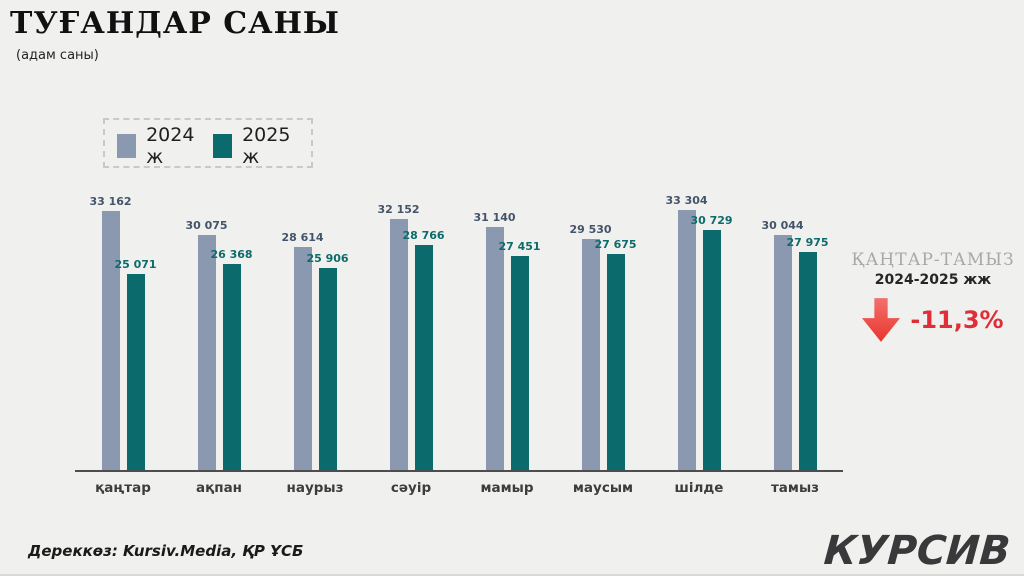 The image size is (1024, 576). I want to click on bar-group-маусым: 29 530 27 675, so click(603, 340).